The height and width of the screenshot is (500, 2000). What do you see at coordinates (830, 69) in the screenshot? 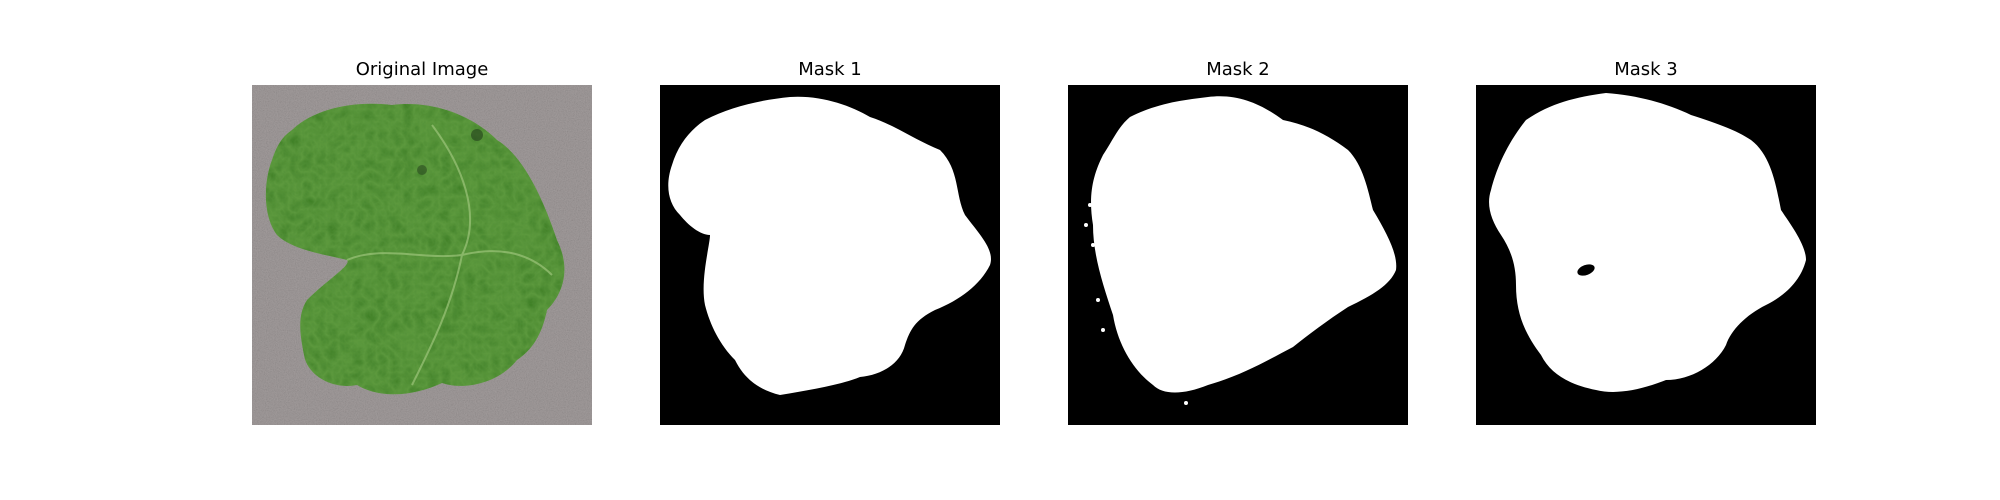
I see `panel-title-mask-1: Mask 1` at bounding box center [830, 69].